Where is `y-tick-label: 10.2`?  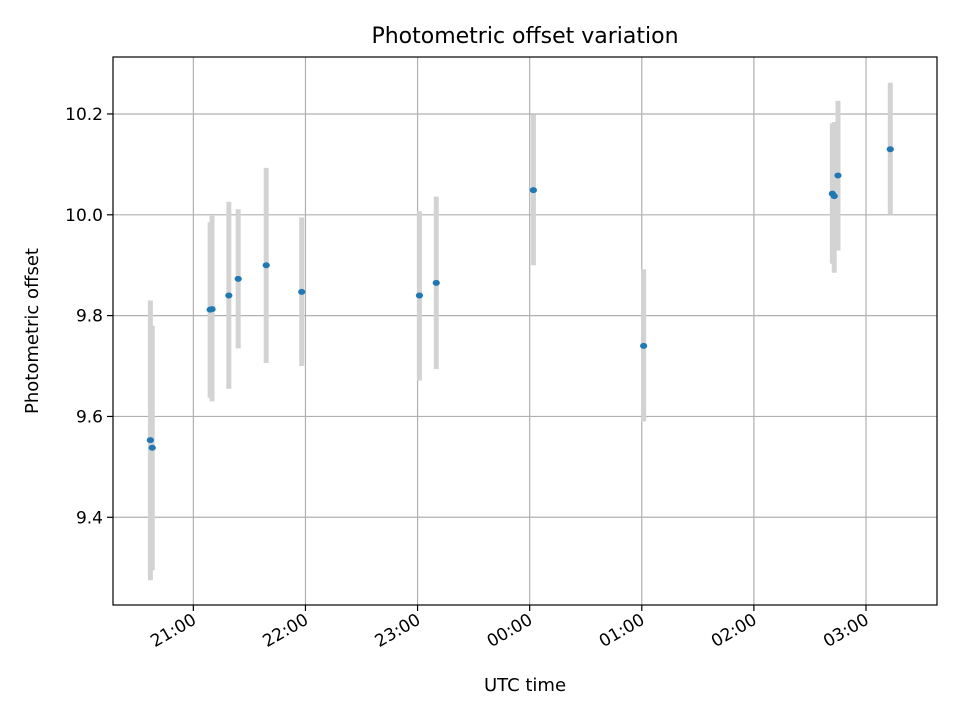 y-tick-label: 10.2 is located at coordinates (84, 115).